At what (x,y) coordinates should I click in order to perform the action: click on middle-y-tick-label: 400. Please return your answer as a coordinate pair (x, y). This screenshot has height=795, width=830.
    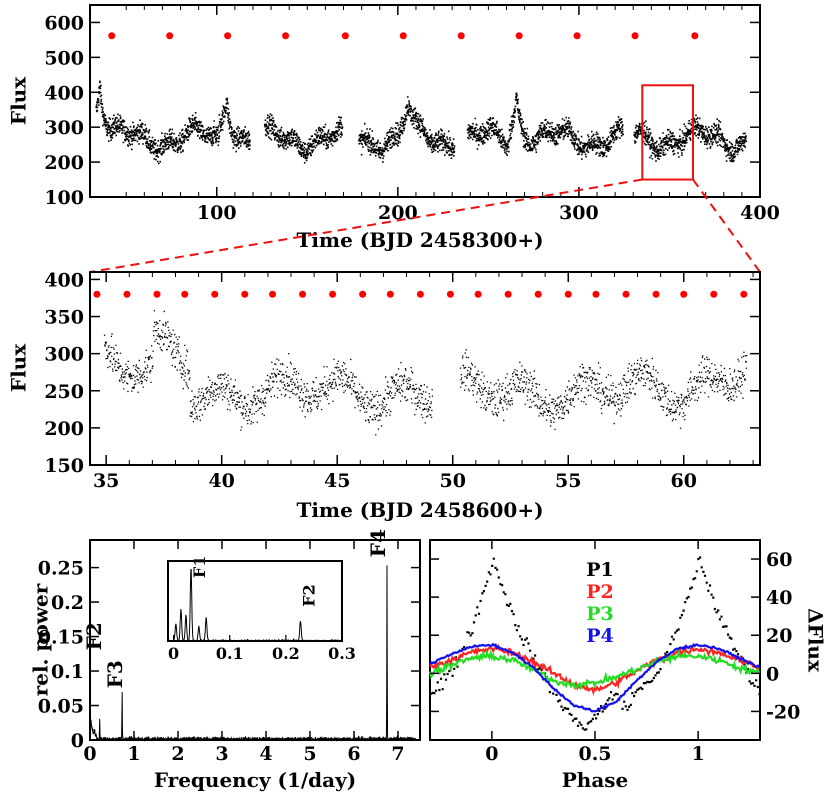
    Looking at the image, I should click on (64, 280).